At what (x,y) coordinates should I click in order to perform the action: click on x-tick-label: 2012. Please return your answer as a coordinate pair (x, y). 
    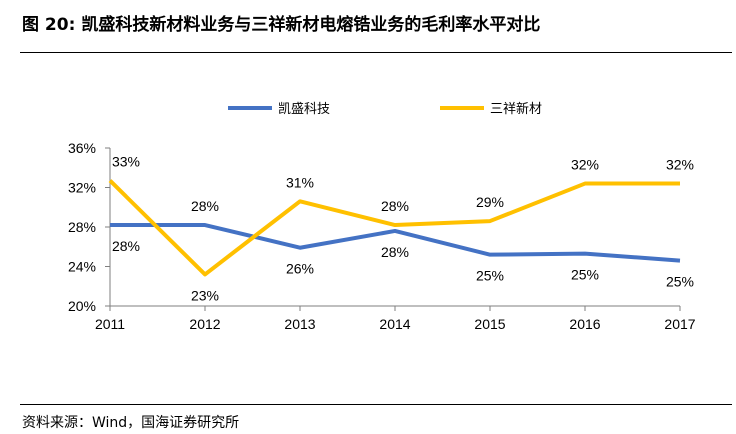
    Looking at the image, I should click on (204, 324).